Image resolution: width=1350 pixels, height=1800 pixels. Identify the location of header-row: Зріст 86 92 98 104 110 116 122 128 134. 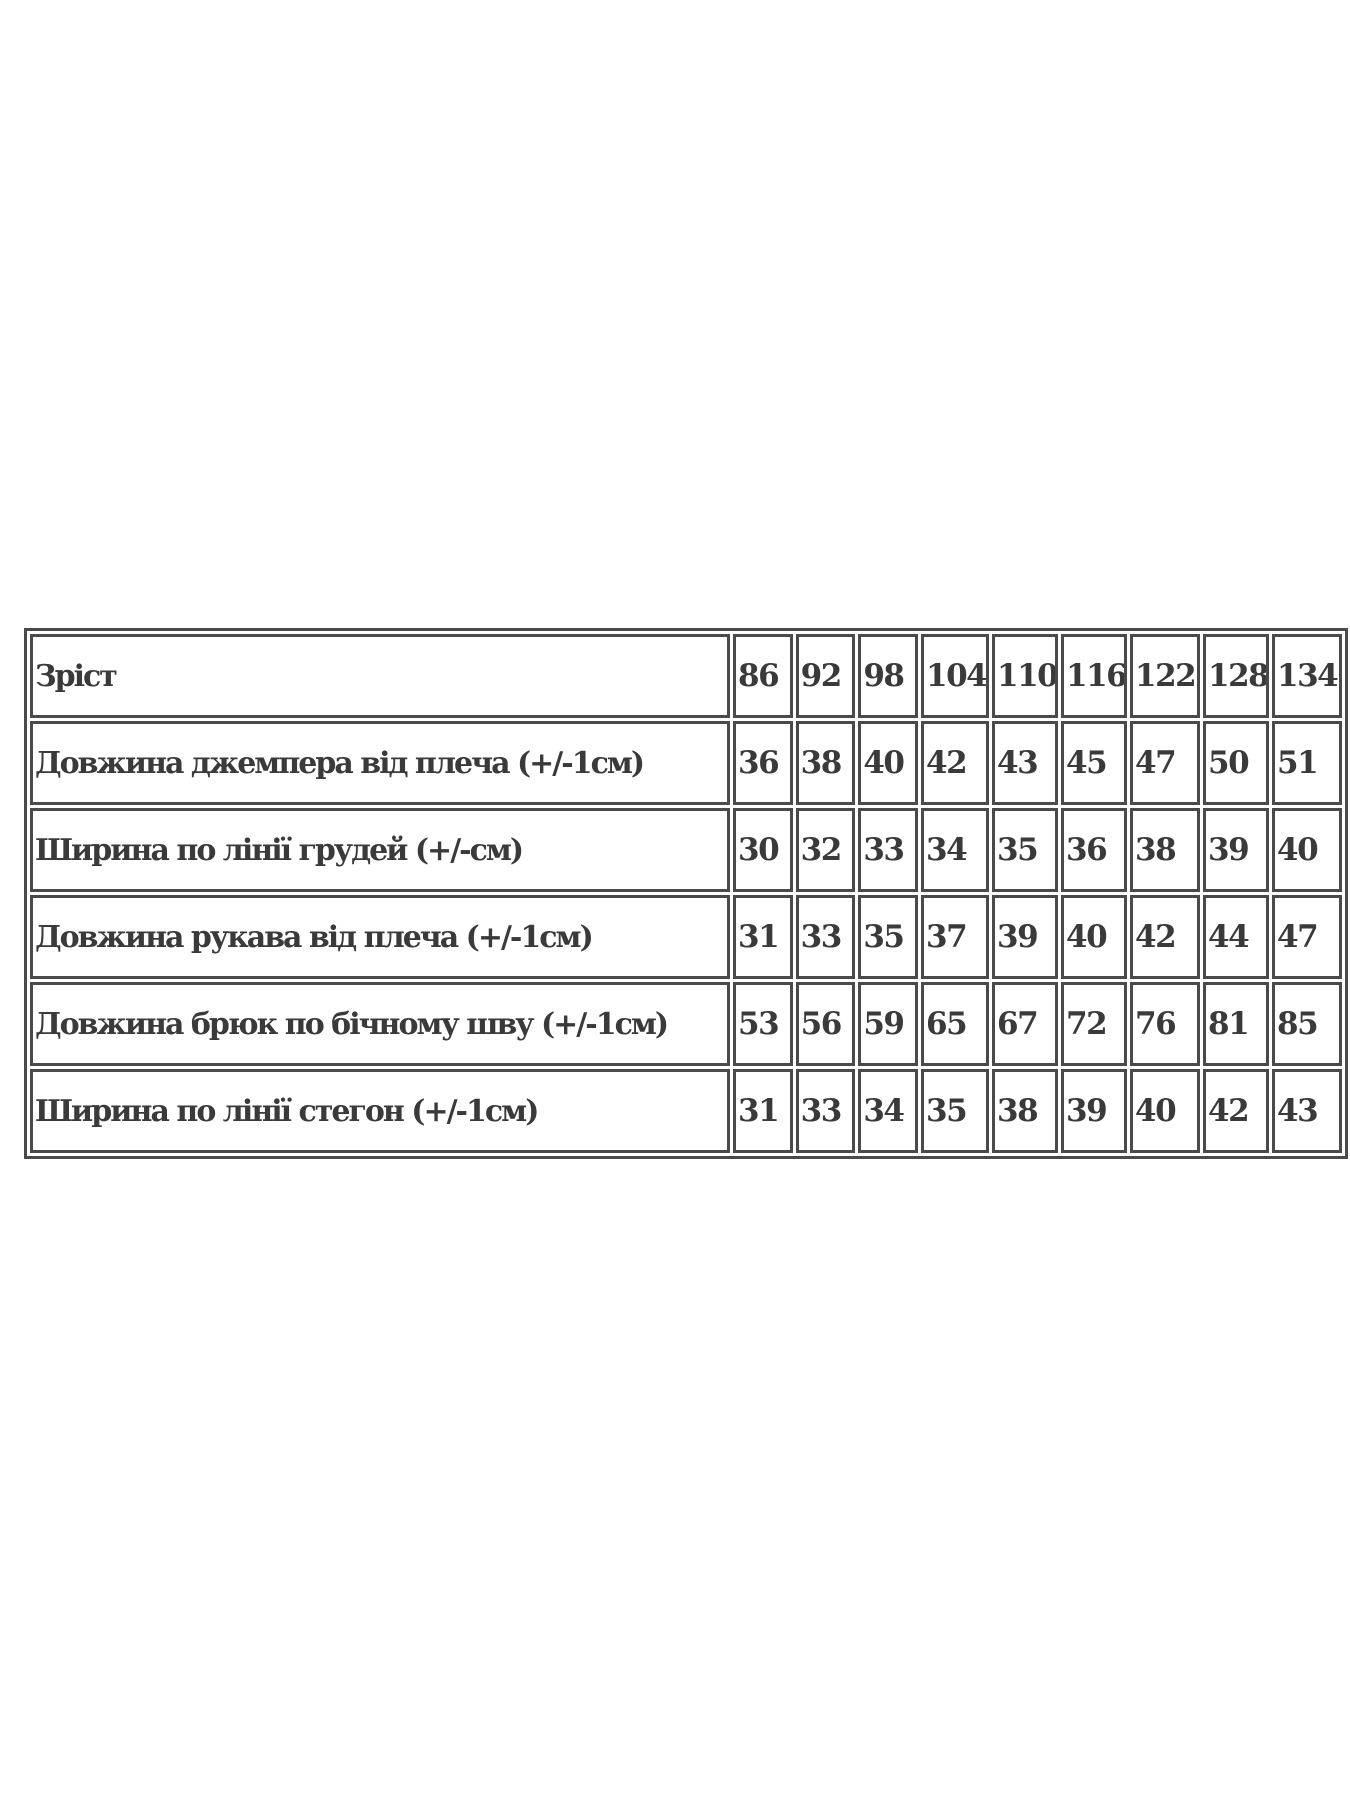
(686, 676).